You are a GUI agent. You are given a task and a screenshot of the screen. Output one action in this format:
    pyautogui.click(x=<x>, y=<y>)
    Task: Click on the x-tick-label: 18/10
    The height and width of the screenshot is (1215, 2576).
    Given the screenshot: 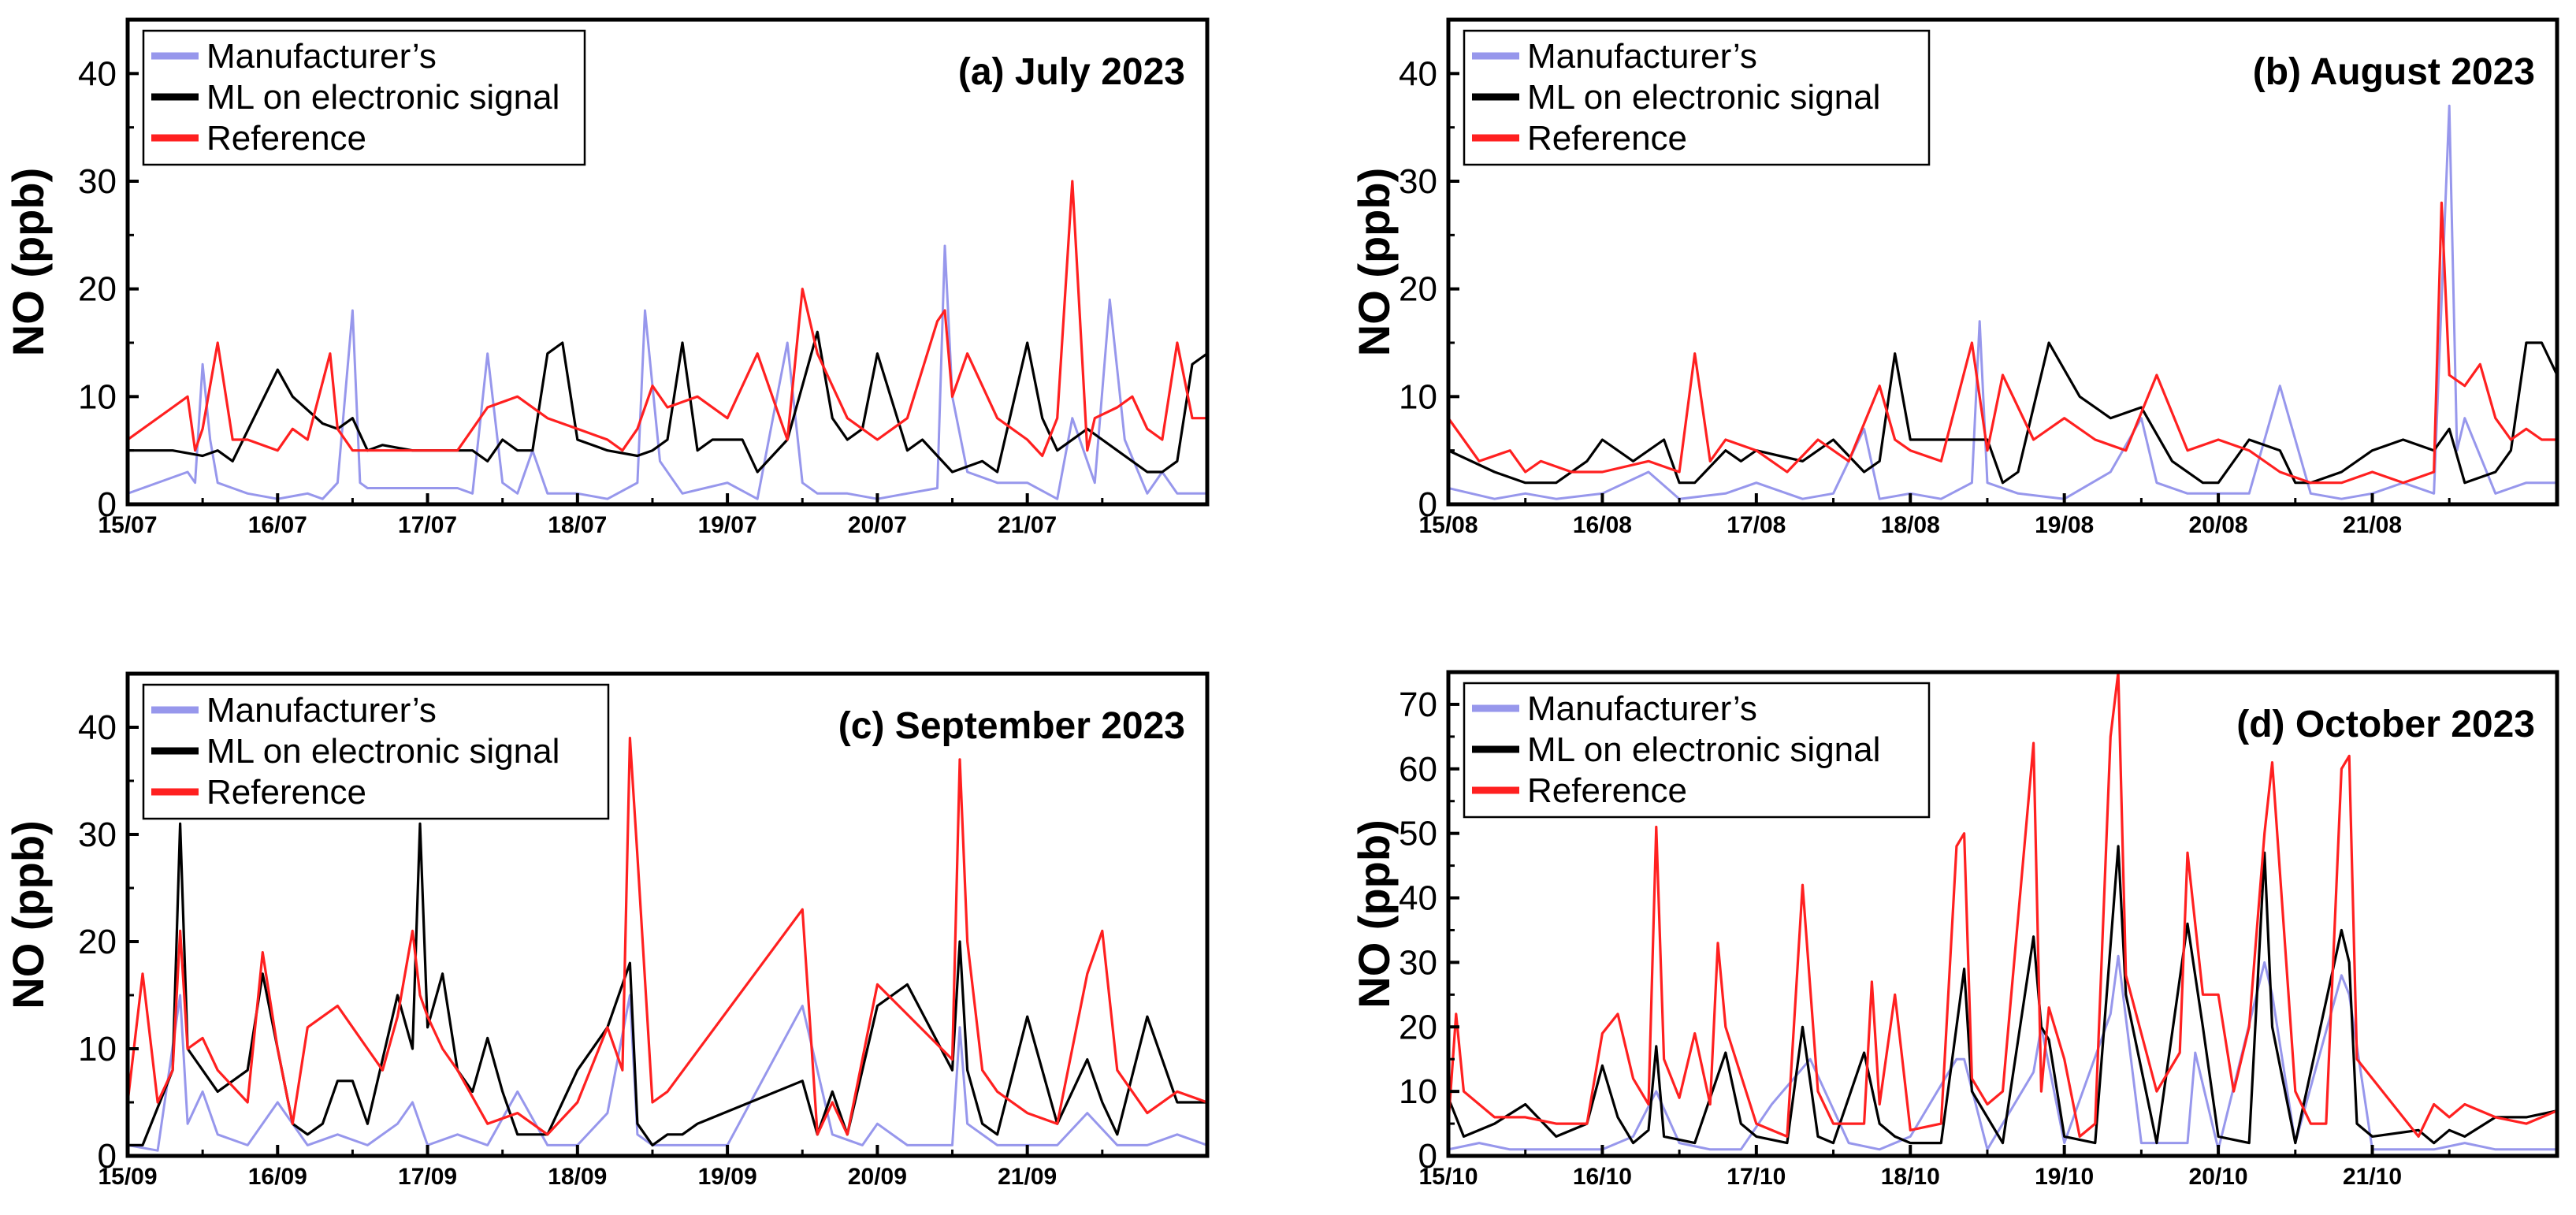 What is the action you would take?
    pyautogui.click(x=1910, y=1177)
    